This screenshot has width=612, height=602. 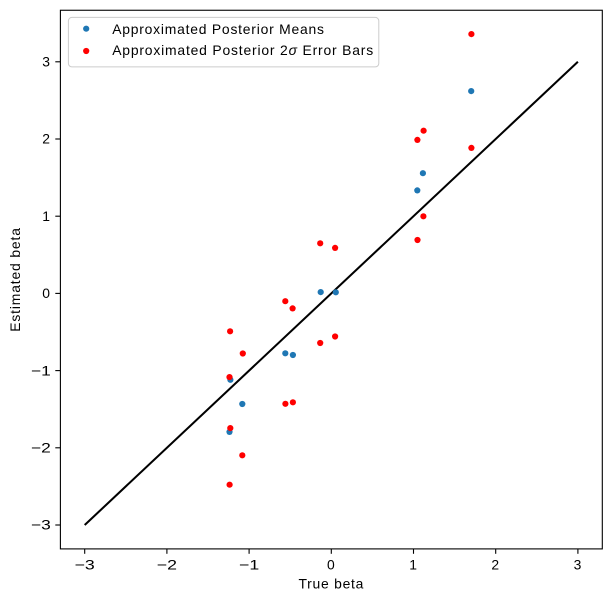 I want to click on svg-text: Estimated beta, so click(x=15, y=279).